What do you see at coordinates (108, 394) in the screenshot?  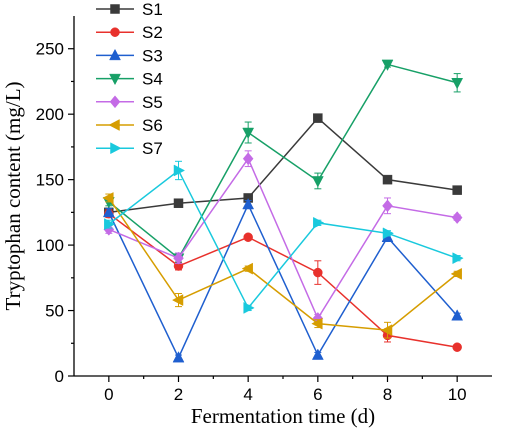 I see `x-tick-label: 0` at bounding box center [108, 394].